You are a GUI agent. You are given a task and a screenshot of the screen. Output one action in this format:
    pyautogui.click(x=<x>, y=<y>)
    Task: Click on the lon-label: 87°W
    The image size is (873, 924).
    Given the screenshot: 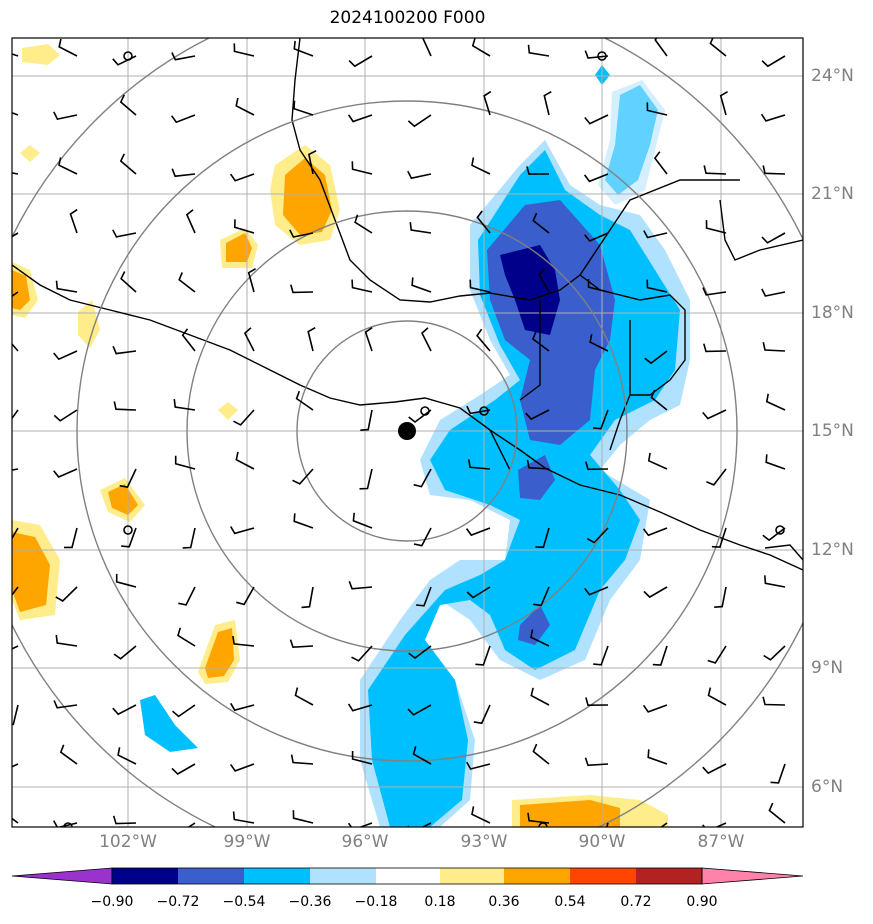 What is the action you would take?
    pyautogui.click(x=721, y=842)
    